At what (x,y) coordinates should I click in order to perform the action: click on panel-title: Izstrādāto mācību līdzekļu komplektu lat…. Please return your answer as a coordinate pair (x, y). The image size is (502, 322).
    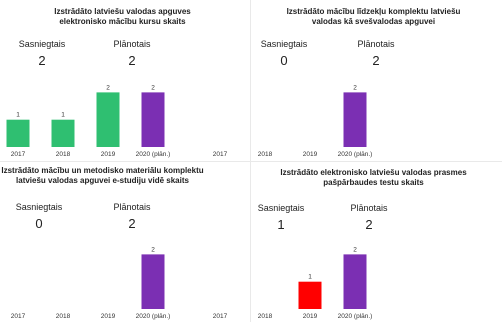
    Looking at the image, I should click on (373, 16).